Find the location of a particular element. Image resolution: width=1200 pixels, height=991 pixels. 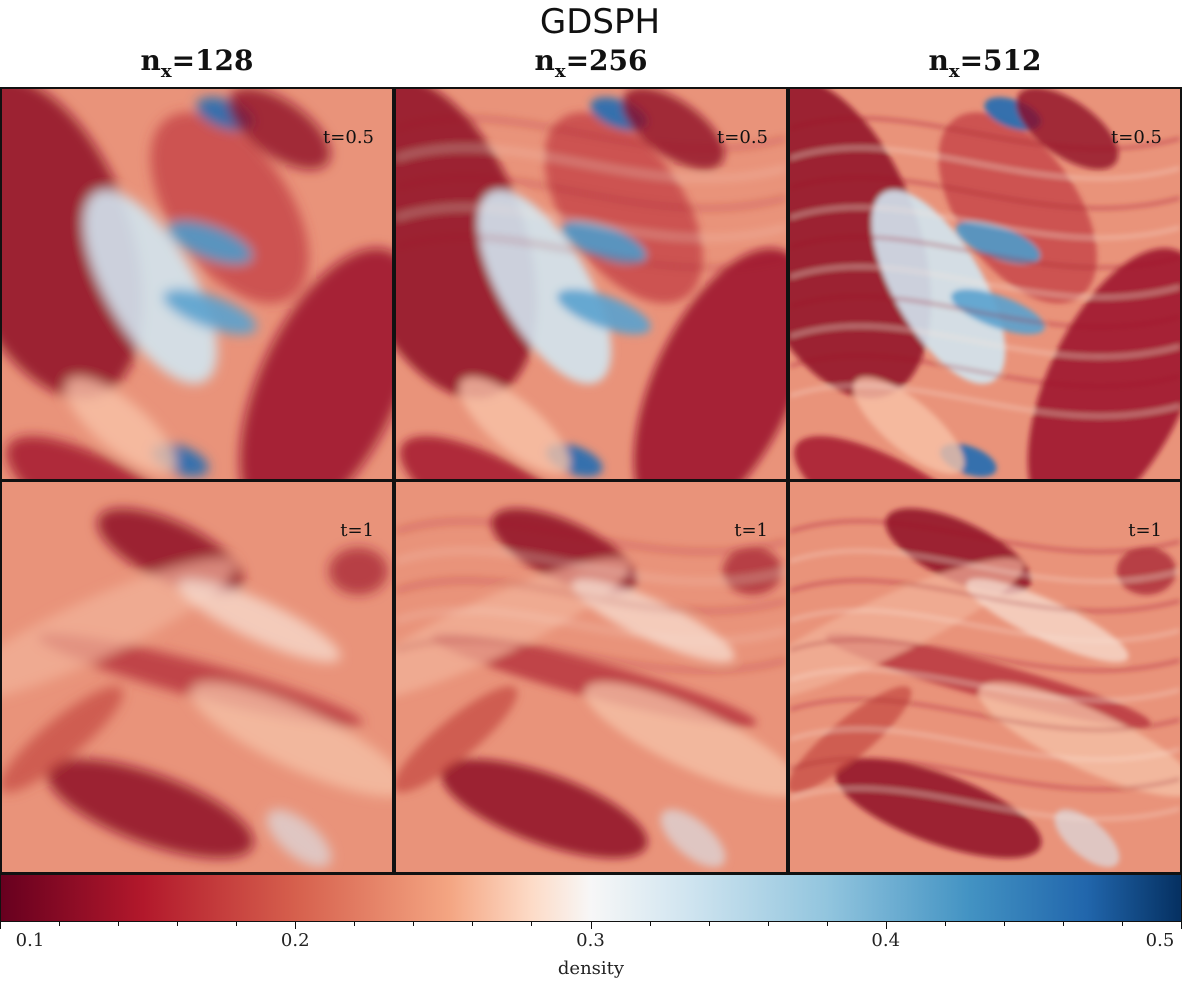

colorbar-tick-label: 0.1 is located at coordinates (30, 940).